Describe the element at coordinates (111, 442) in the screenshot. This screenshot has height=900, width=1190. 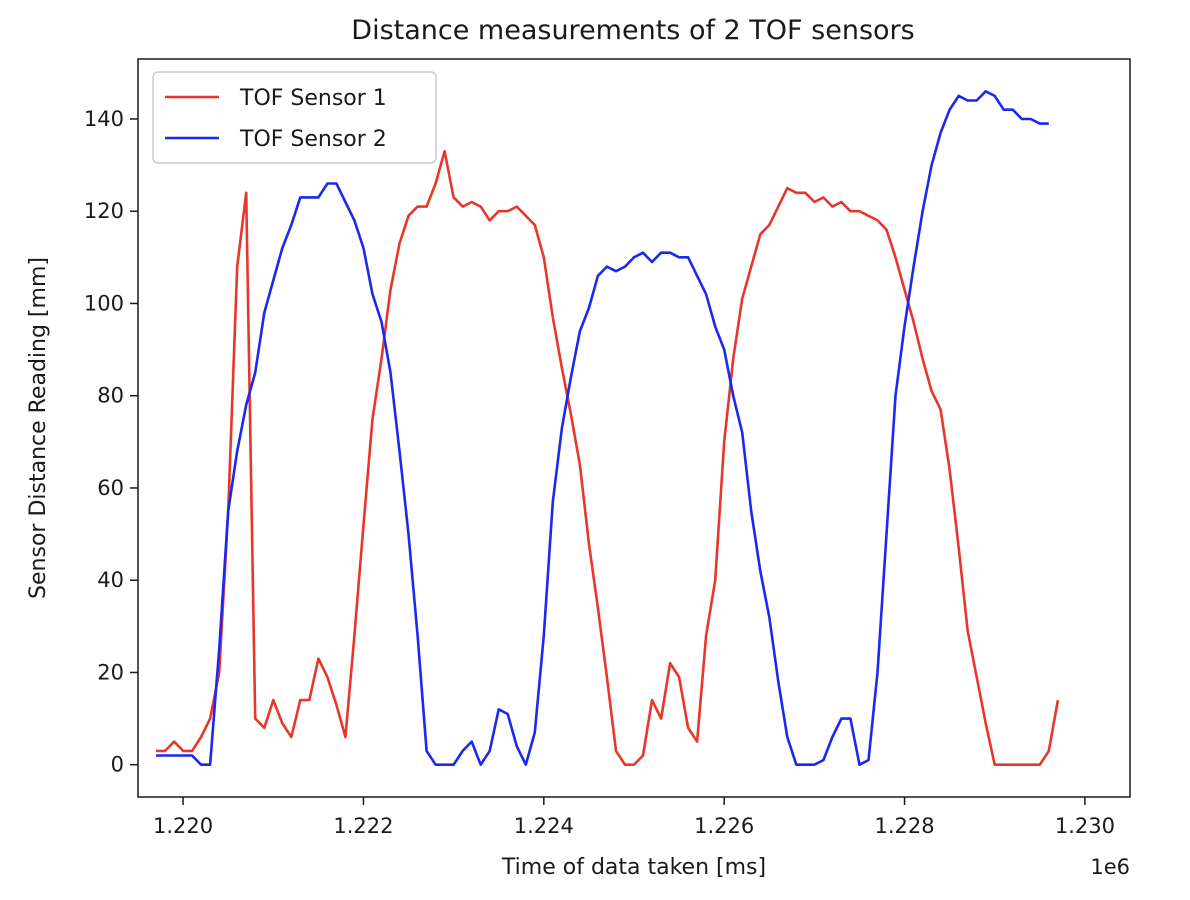
I see `y-axis: 0 20 40 60 80 100 120 140` at that location.